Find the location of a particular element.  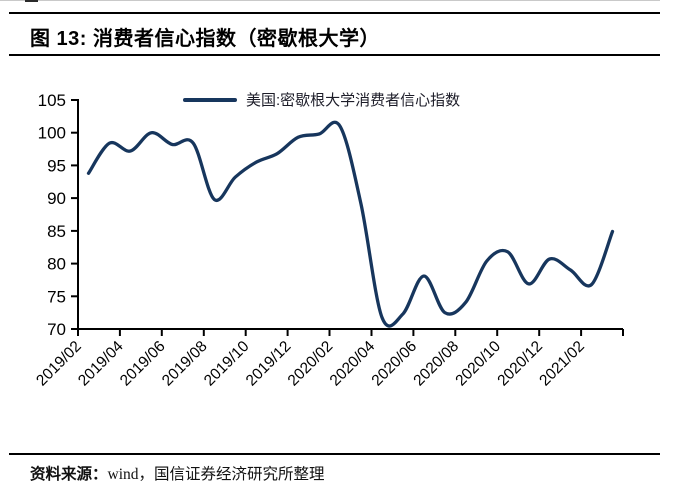

svg-text: 2019/10 is located at coordinates (227, 364).